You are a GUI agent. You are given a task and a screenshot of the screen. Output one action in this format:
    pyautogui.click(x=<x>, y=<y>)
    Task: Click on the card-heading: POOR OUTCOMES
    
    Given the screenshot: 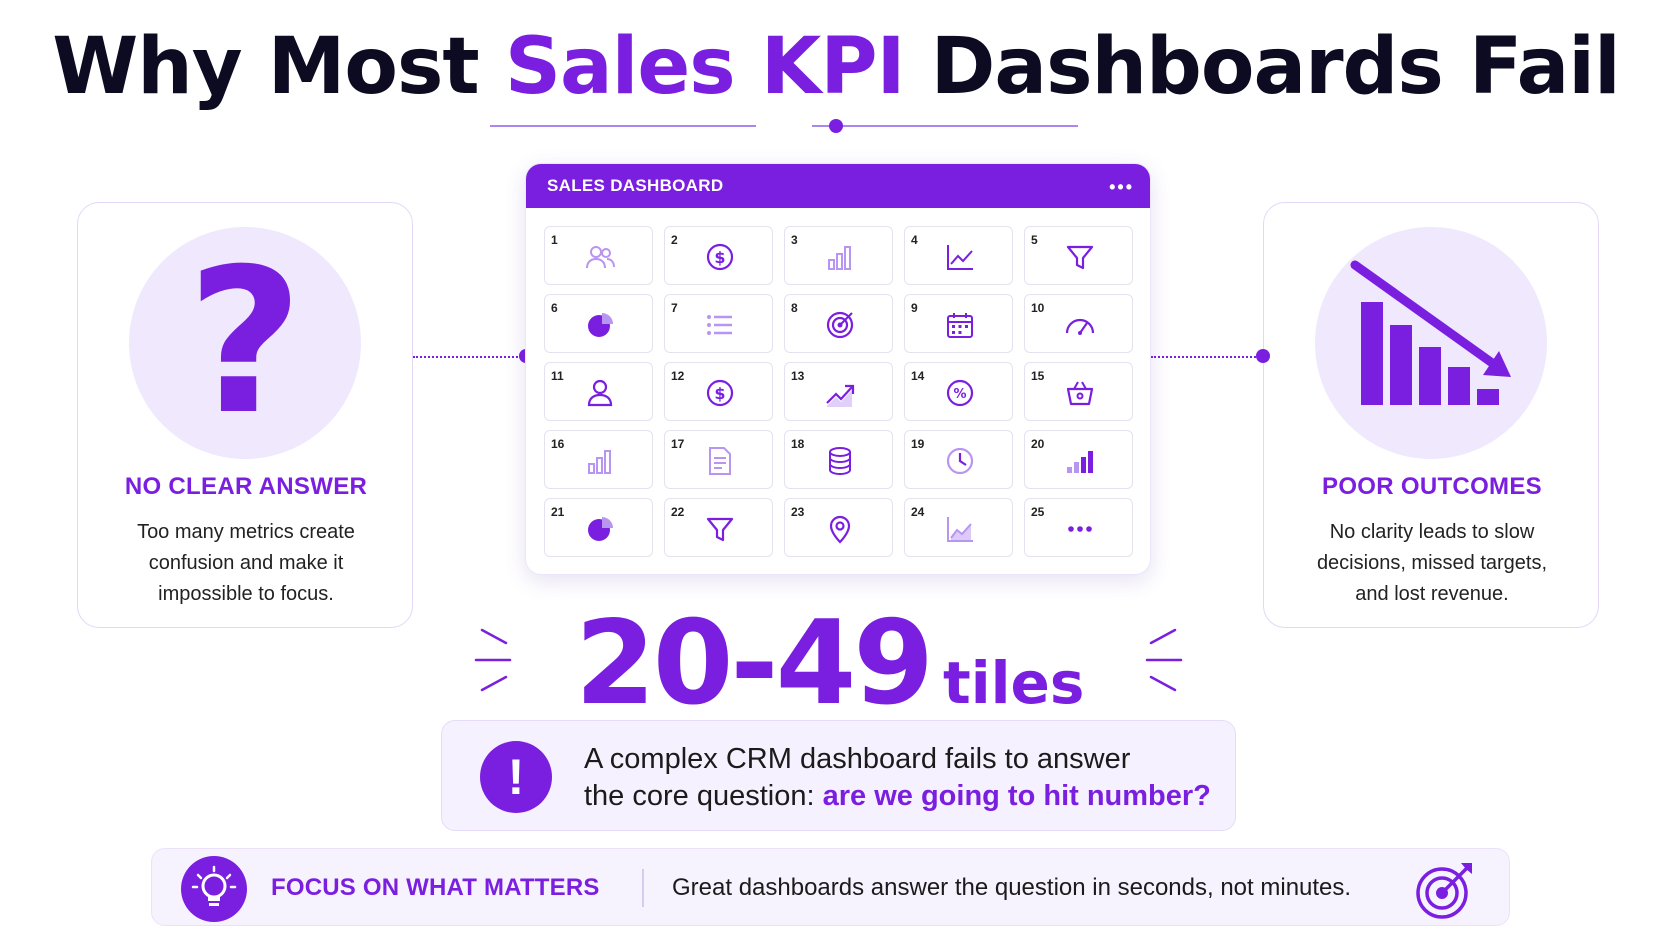 What is the action you would take?
    pyautogui.click(x=1432, y=486)
    